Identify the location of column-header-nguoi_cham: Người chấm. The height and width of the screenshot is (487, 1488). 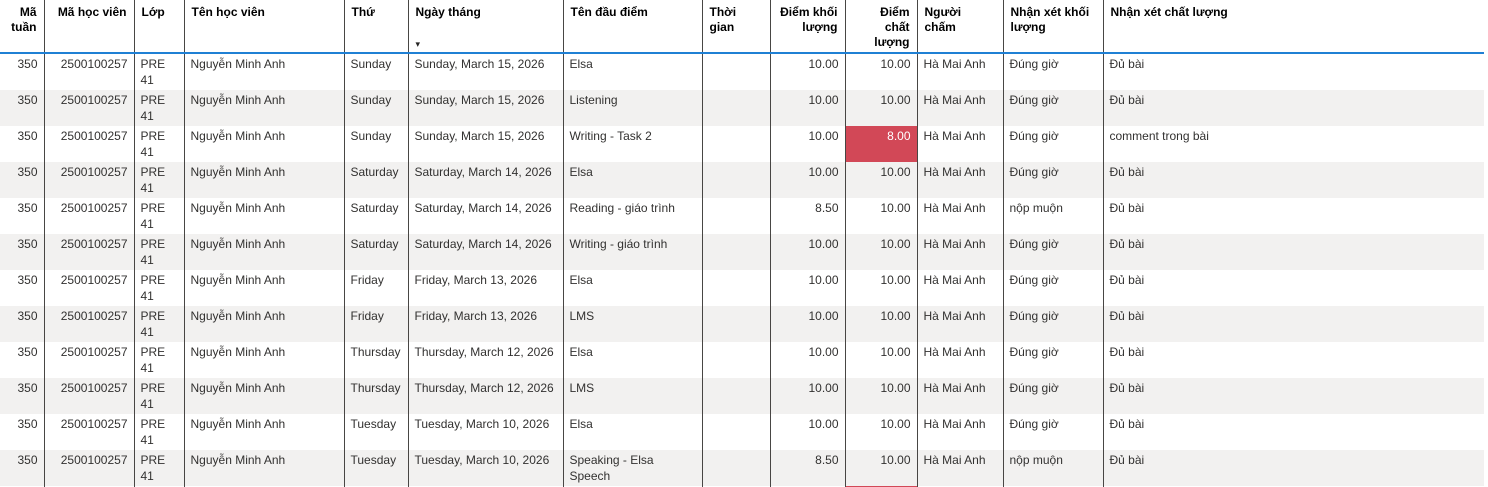
(959, 27).